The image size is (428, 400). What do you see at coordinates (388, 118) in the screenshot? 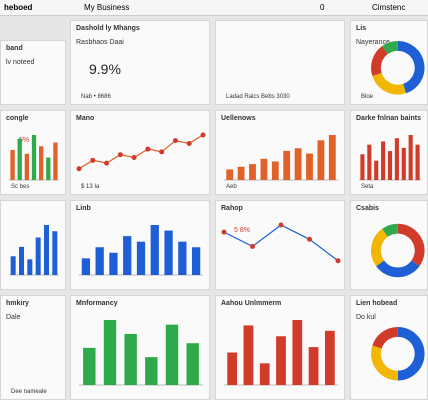
I see `panel-title: Darke fnlnan baints` at bounding box center [388, 118].